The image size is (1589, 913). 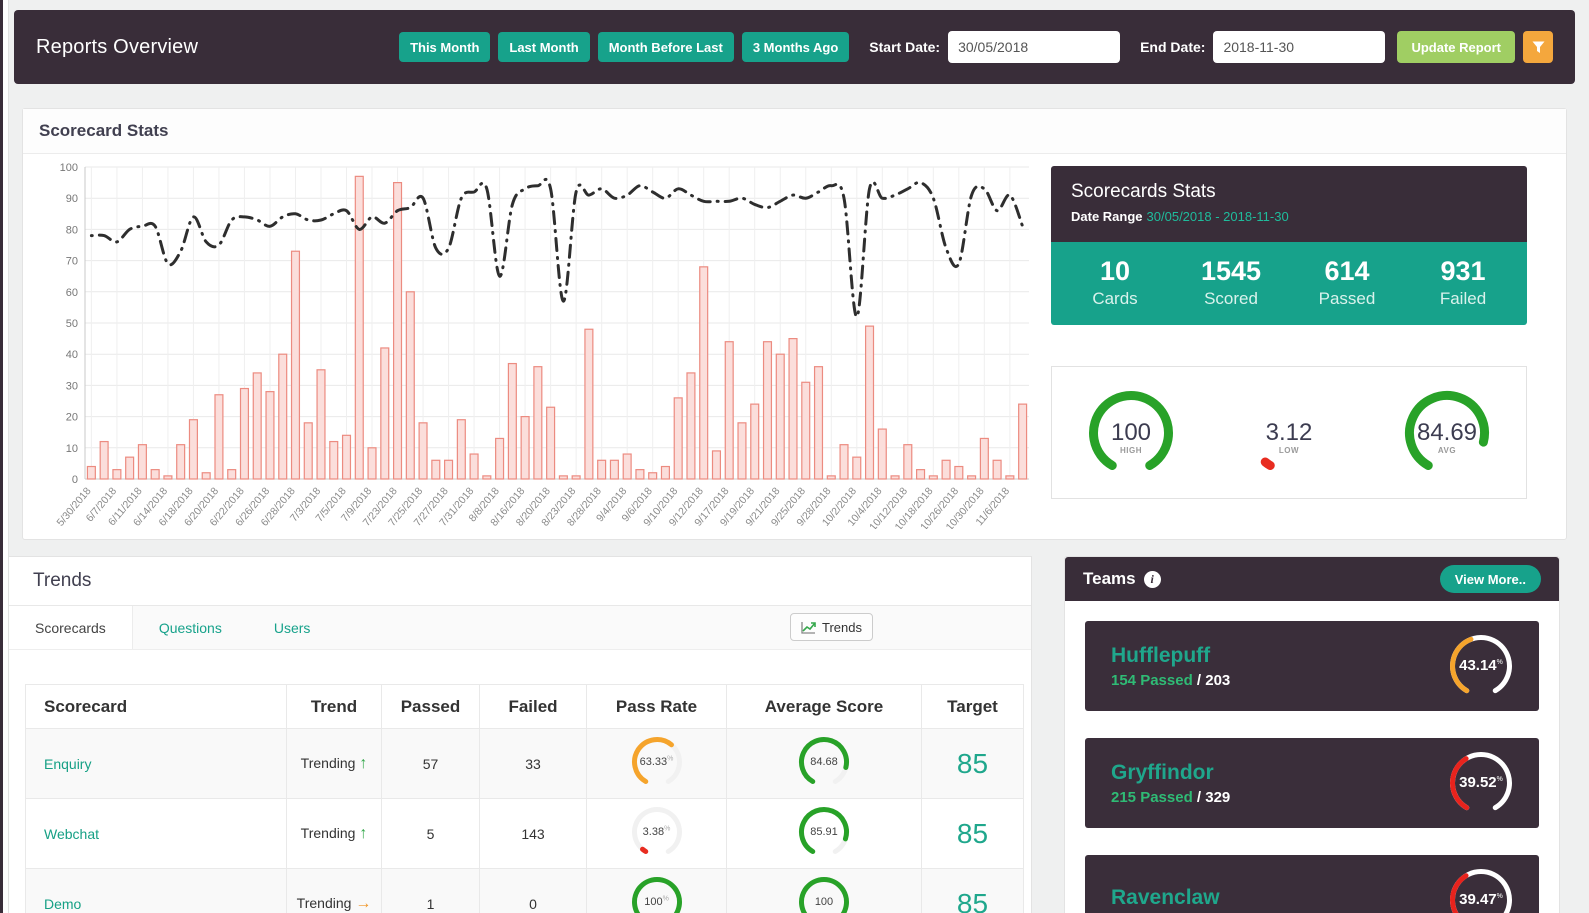 What do you see at coordinates (656, 706) in the screenshot?
I see `column-header-pass-rate: Pass Rate` at bounding box center [656, 706].